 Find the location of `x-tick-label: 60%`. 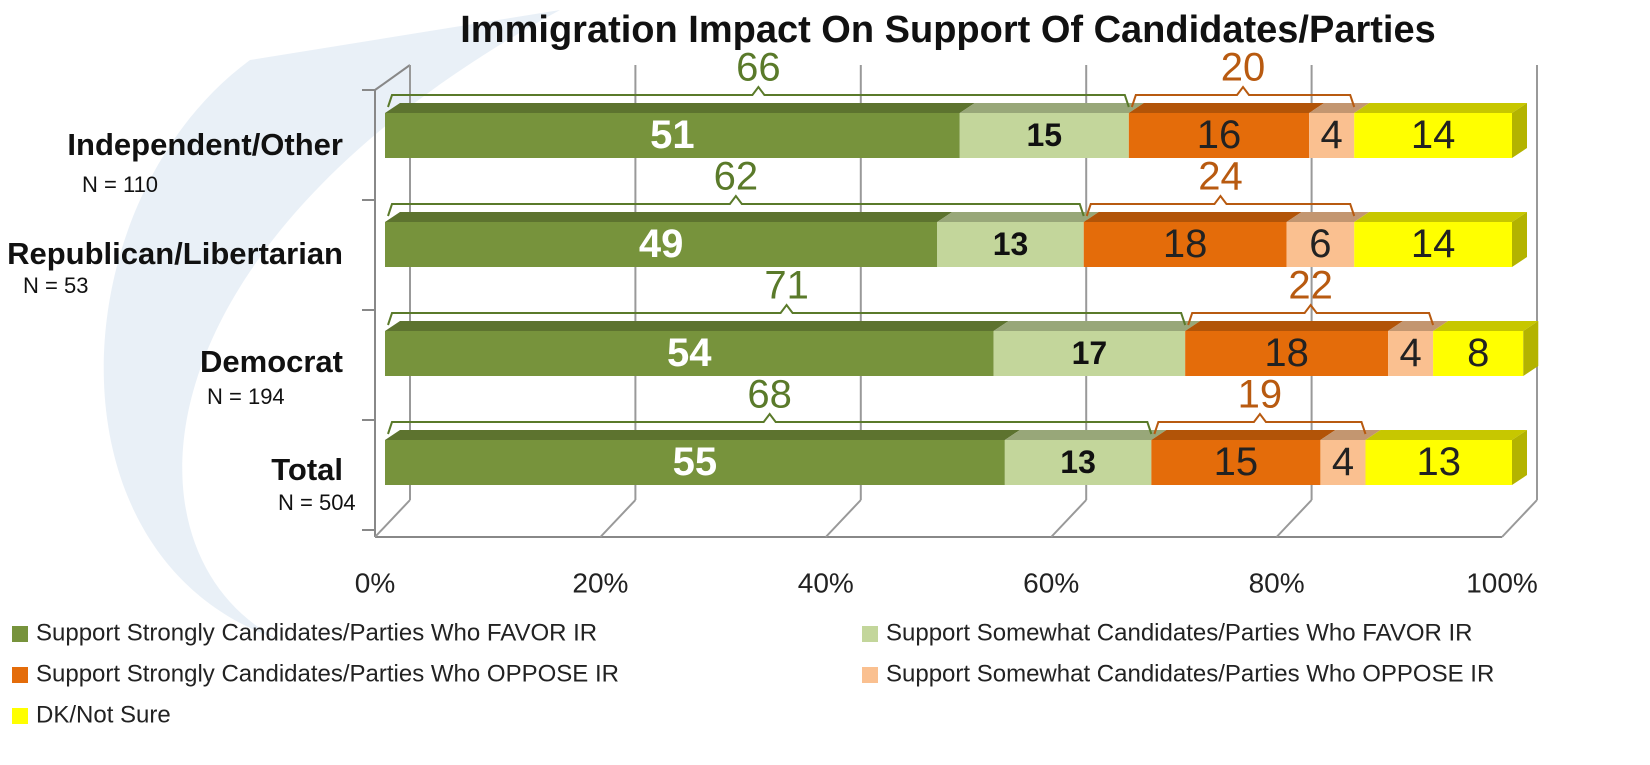

x-tick-label: 60% is located at coordinates (1051, 582).